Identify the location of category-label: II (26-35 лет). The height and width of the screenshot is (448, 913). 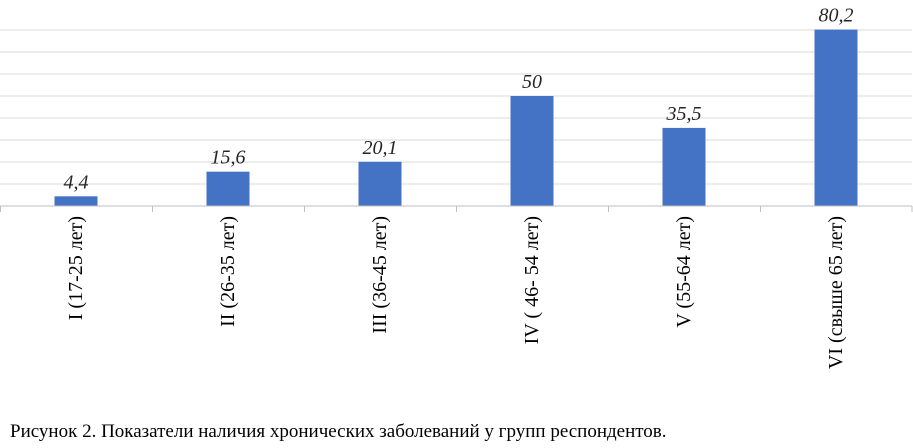
(228, 271).